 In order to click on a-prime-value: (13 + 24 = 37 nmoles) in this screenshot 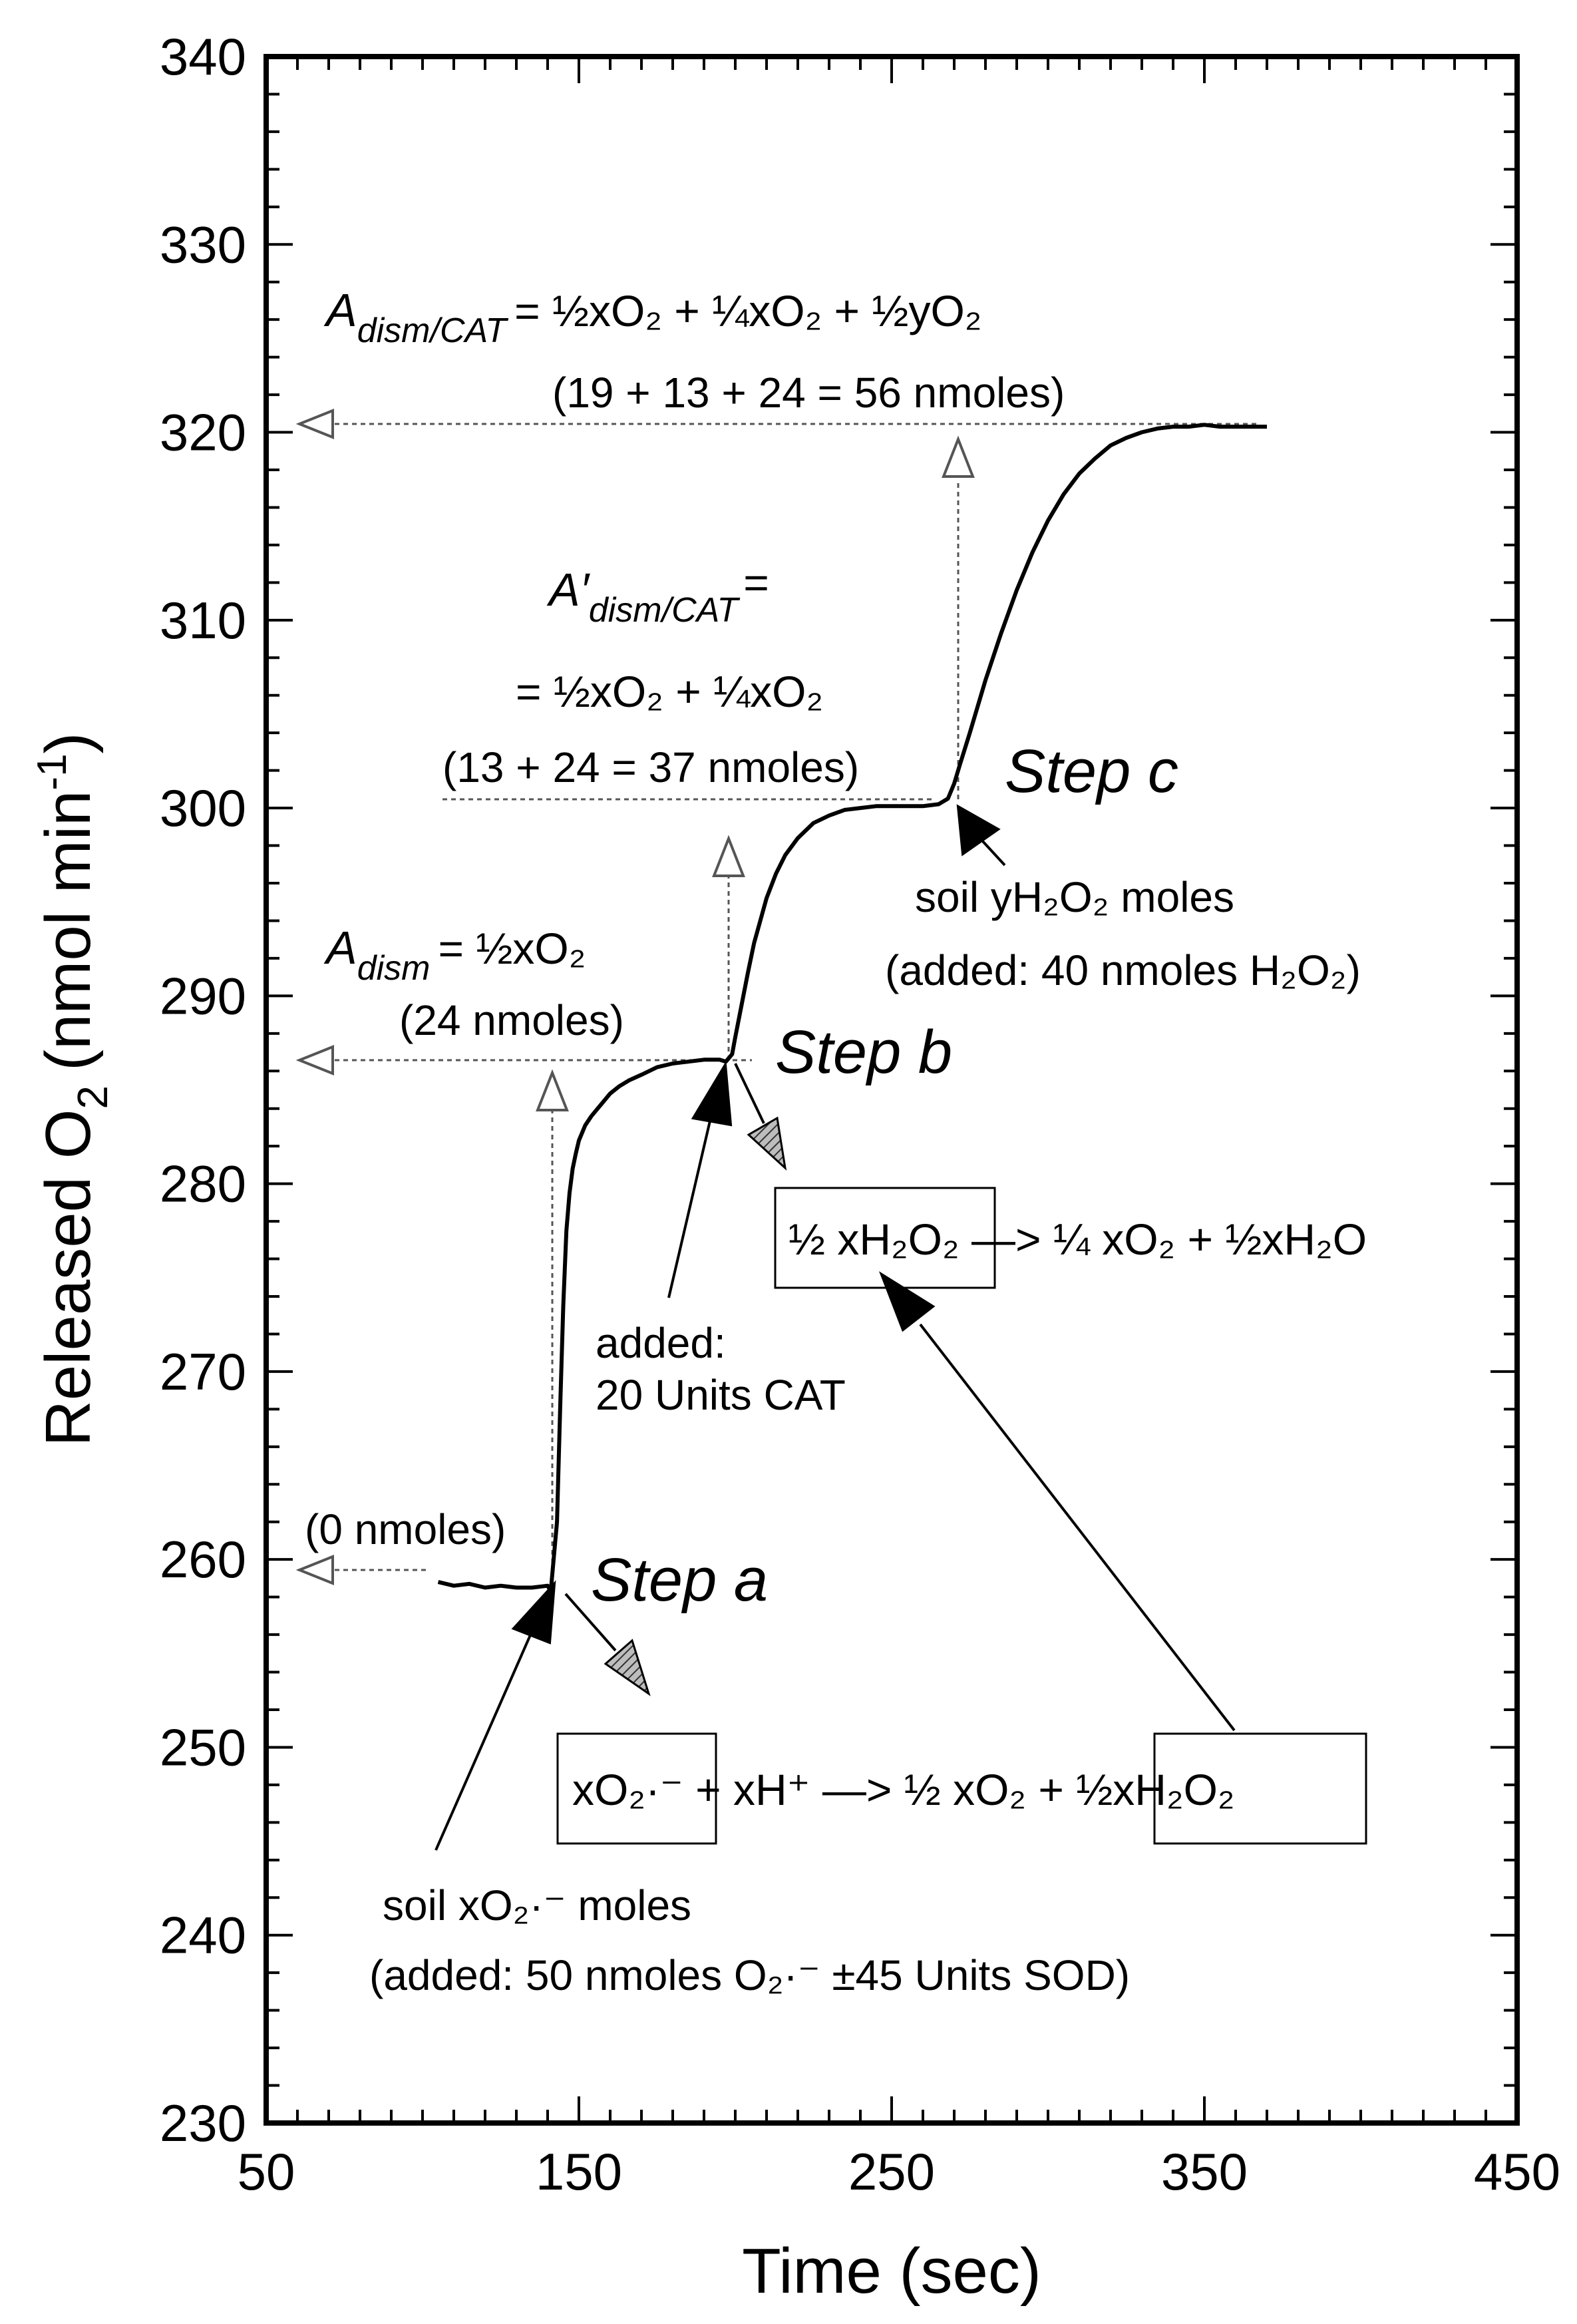, I will do `click(650, 767)`.